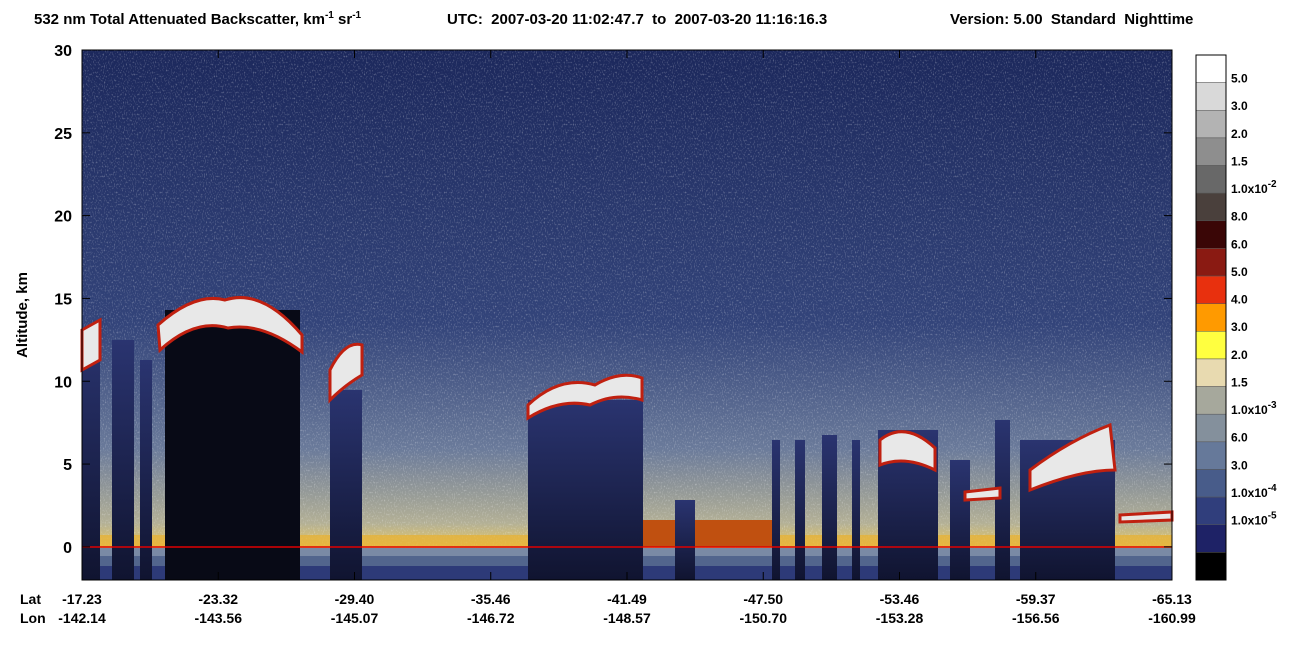  I want to click on y-tick-label: 5, so click(67, 465).